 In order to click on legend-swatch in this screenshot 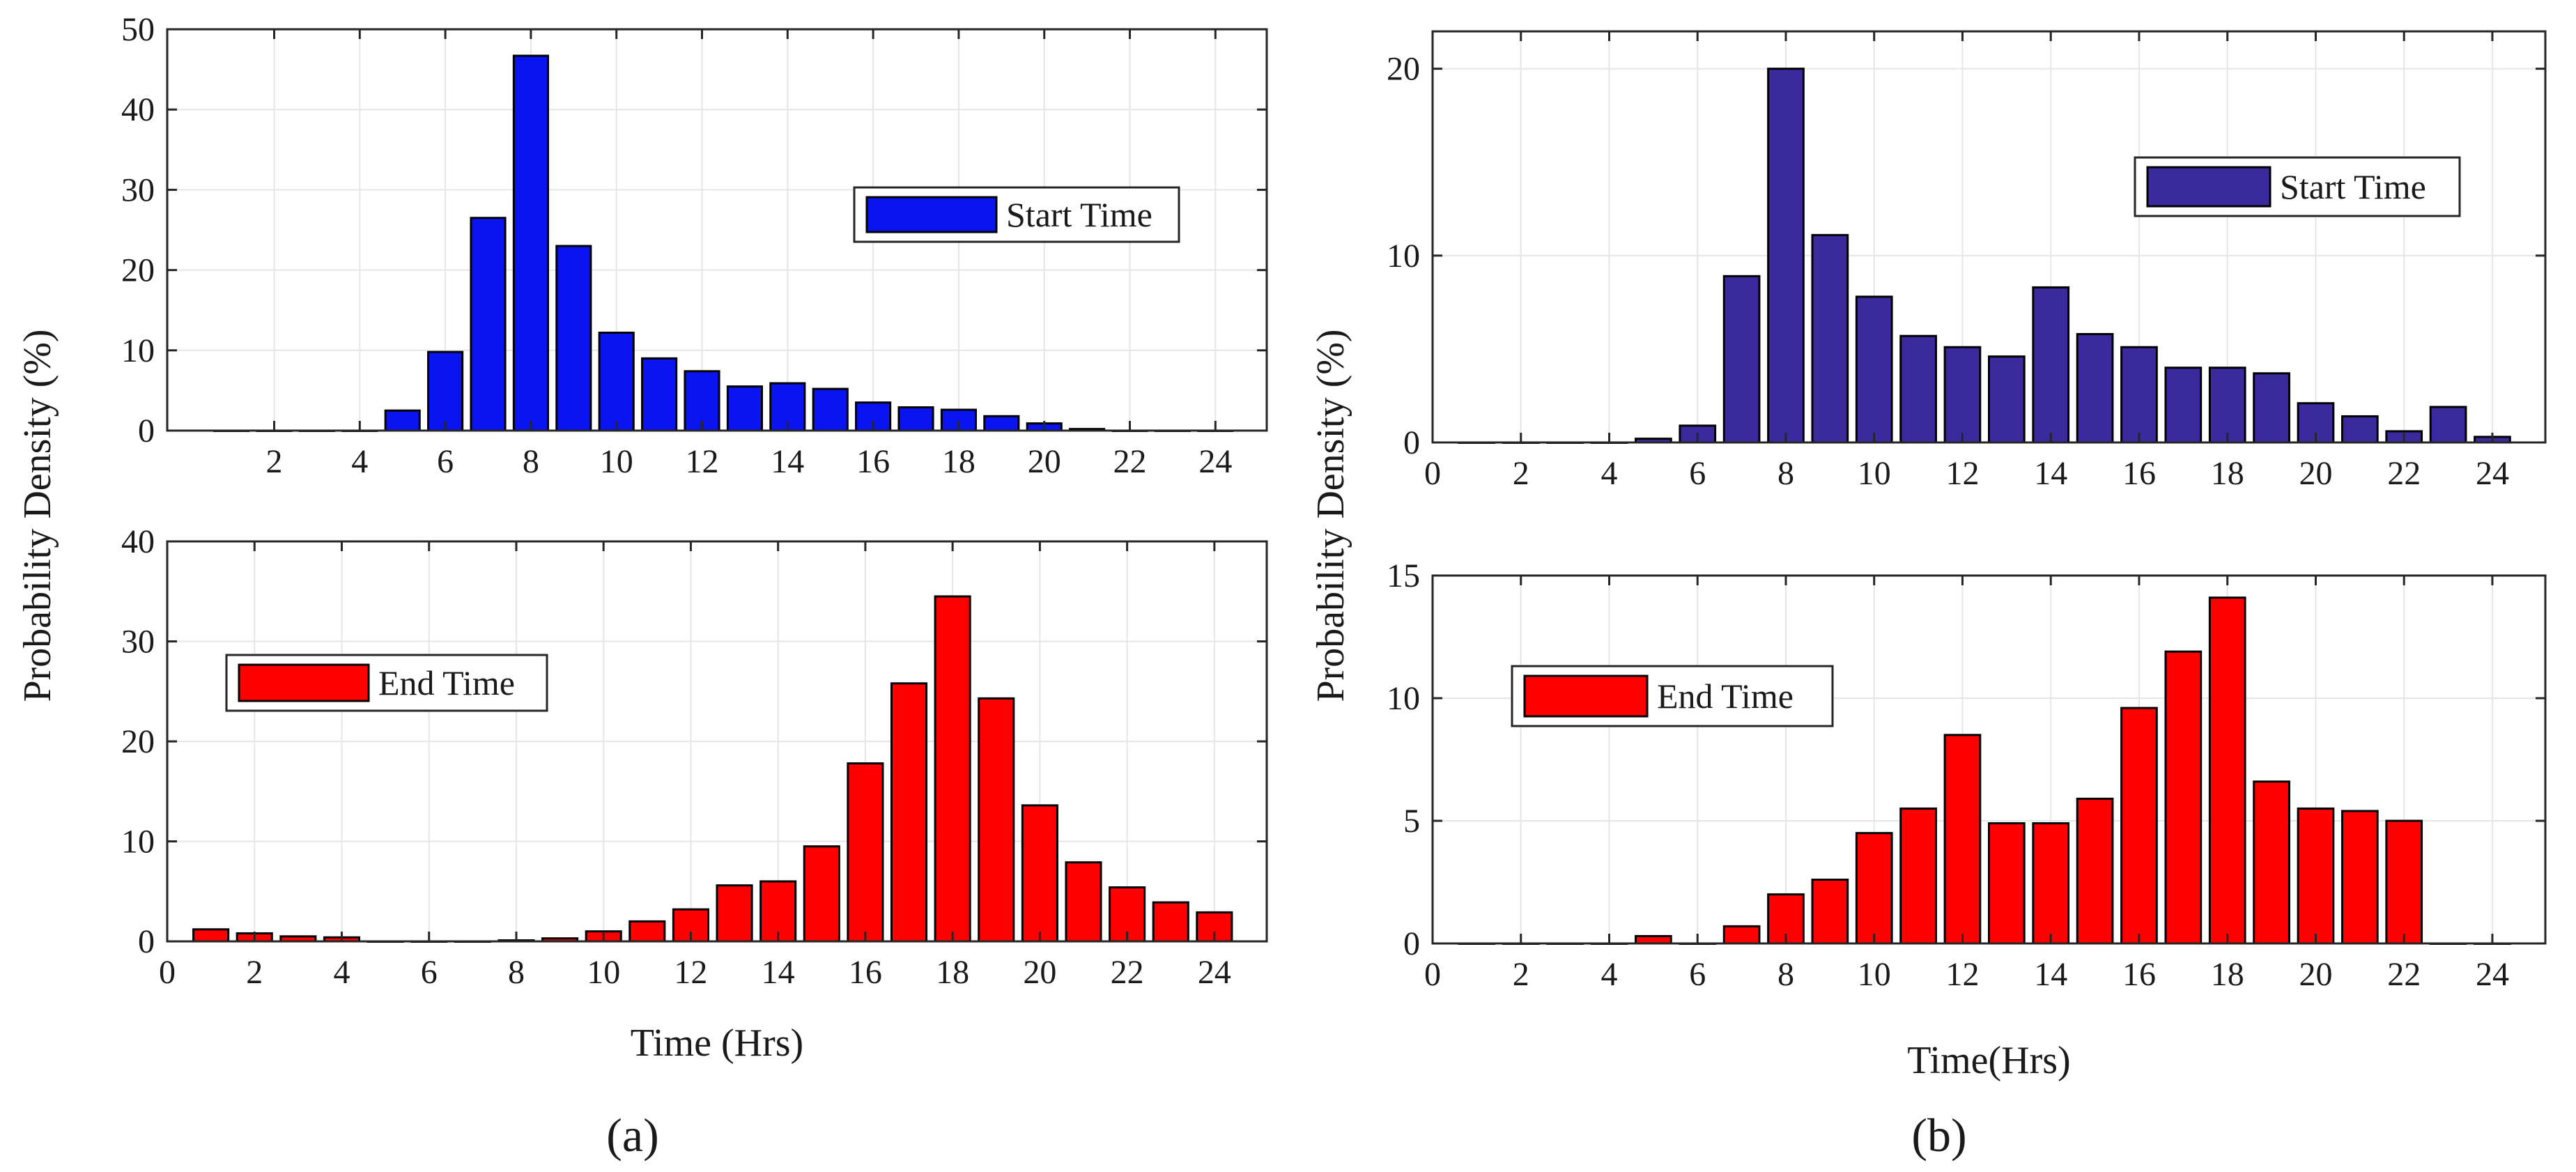, I will do `click(304, 682)`.